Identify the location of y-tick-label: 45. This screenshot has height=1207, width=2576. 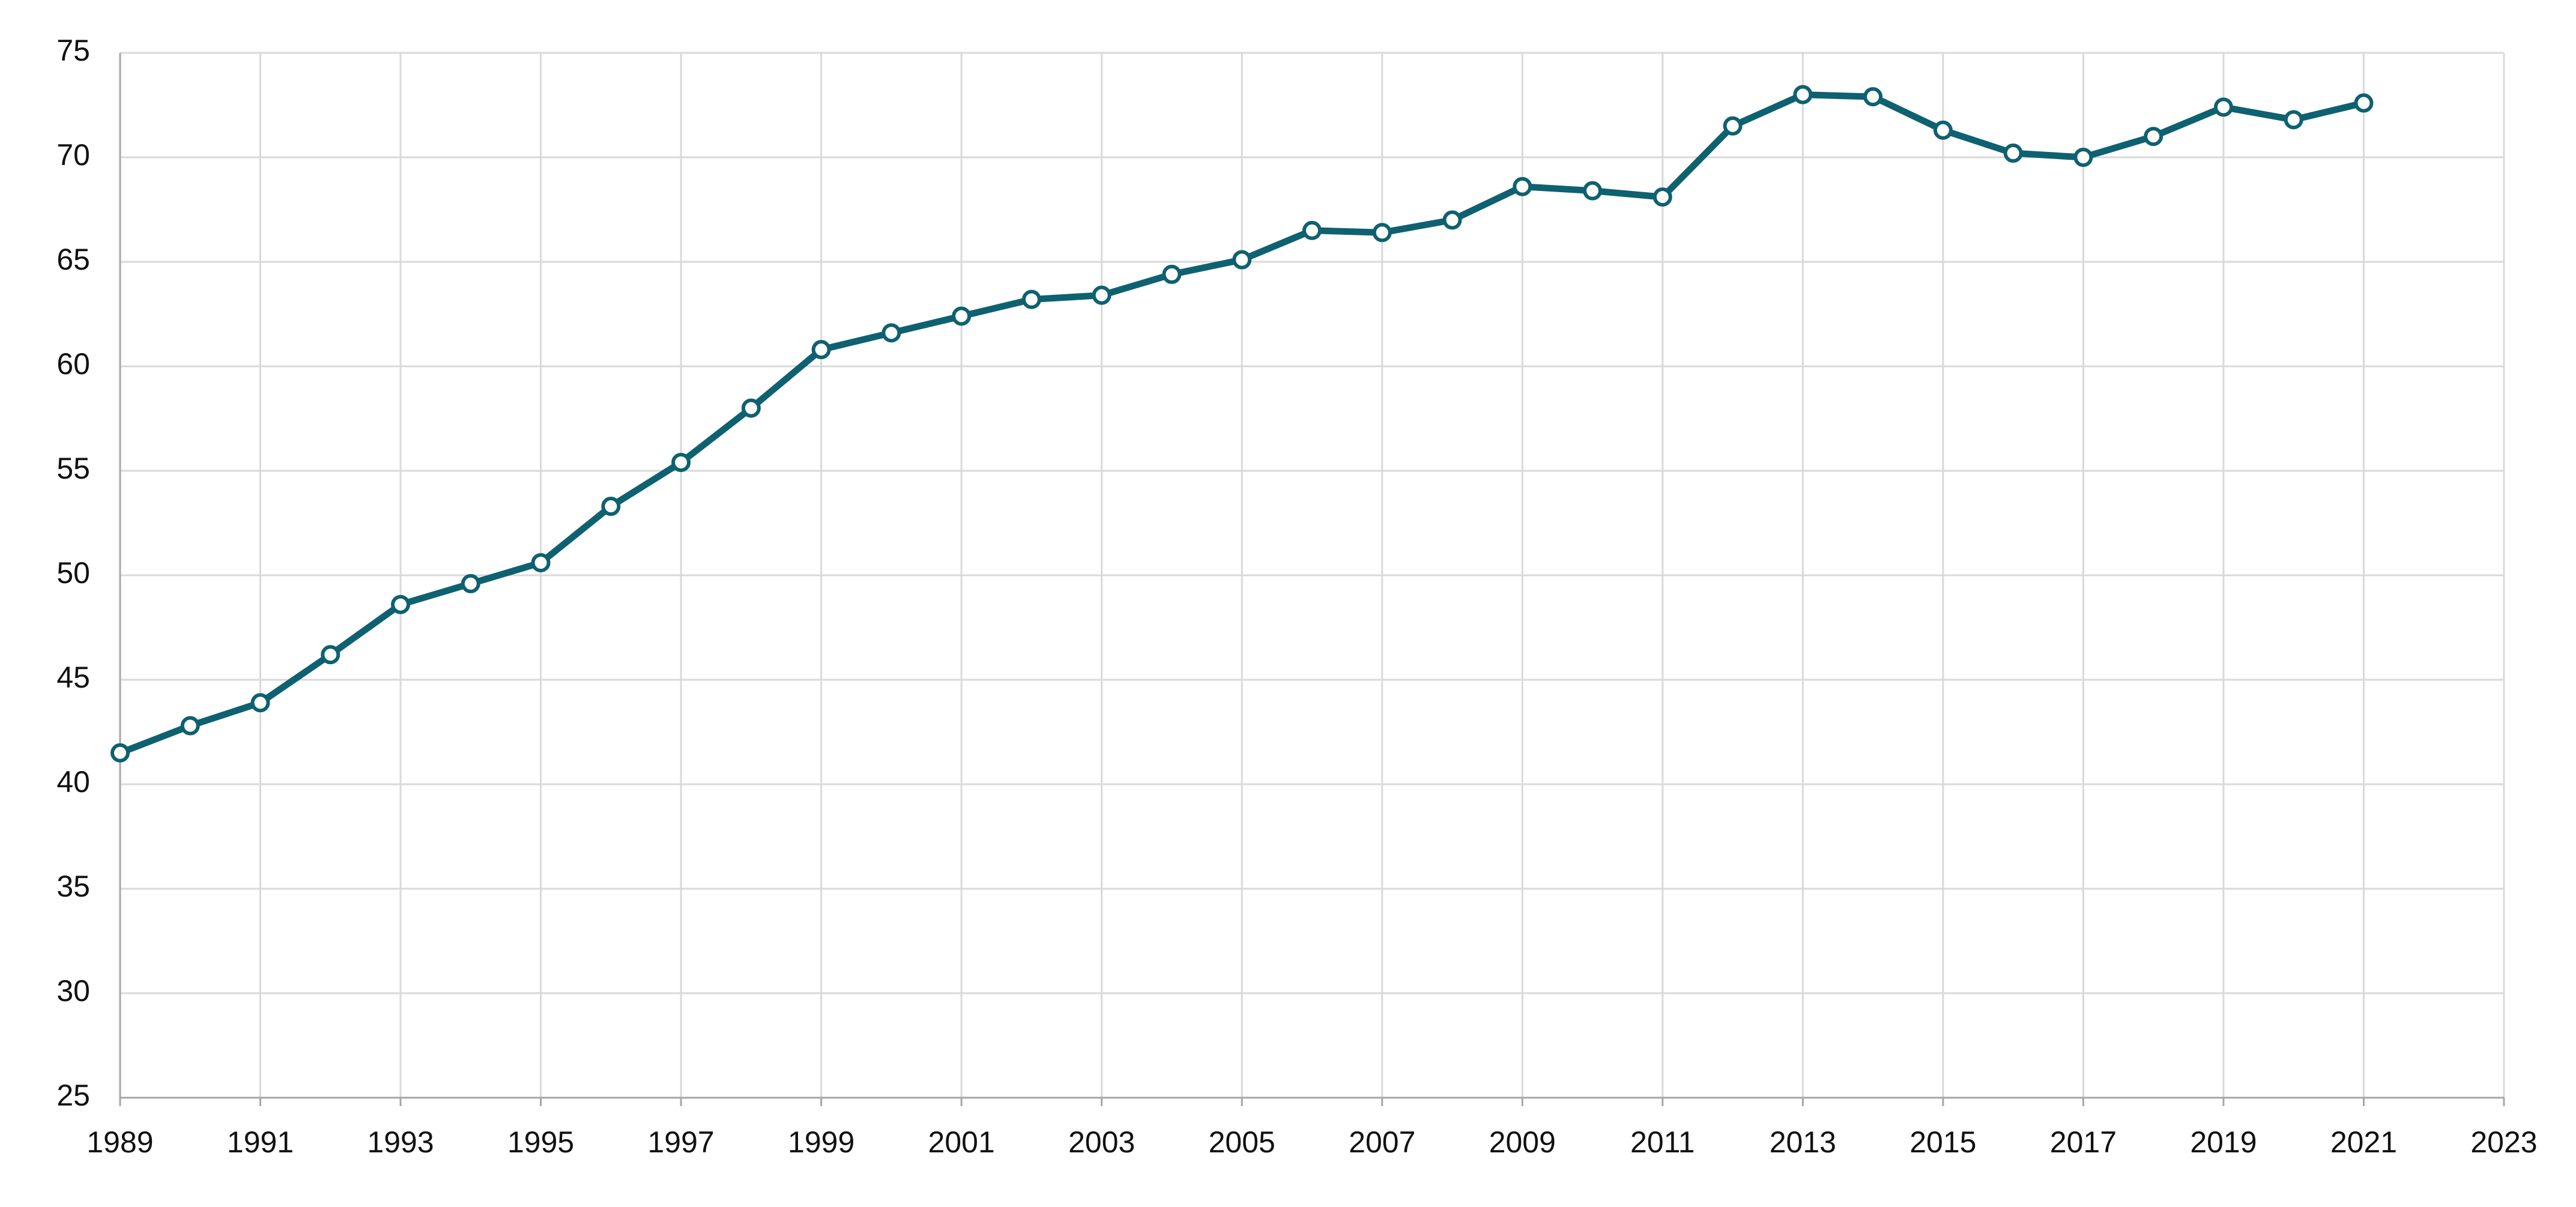
(73, 677).